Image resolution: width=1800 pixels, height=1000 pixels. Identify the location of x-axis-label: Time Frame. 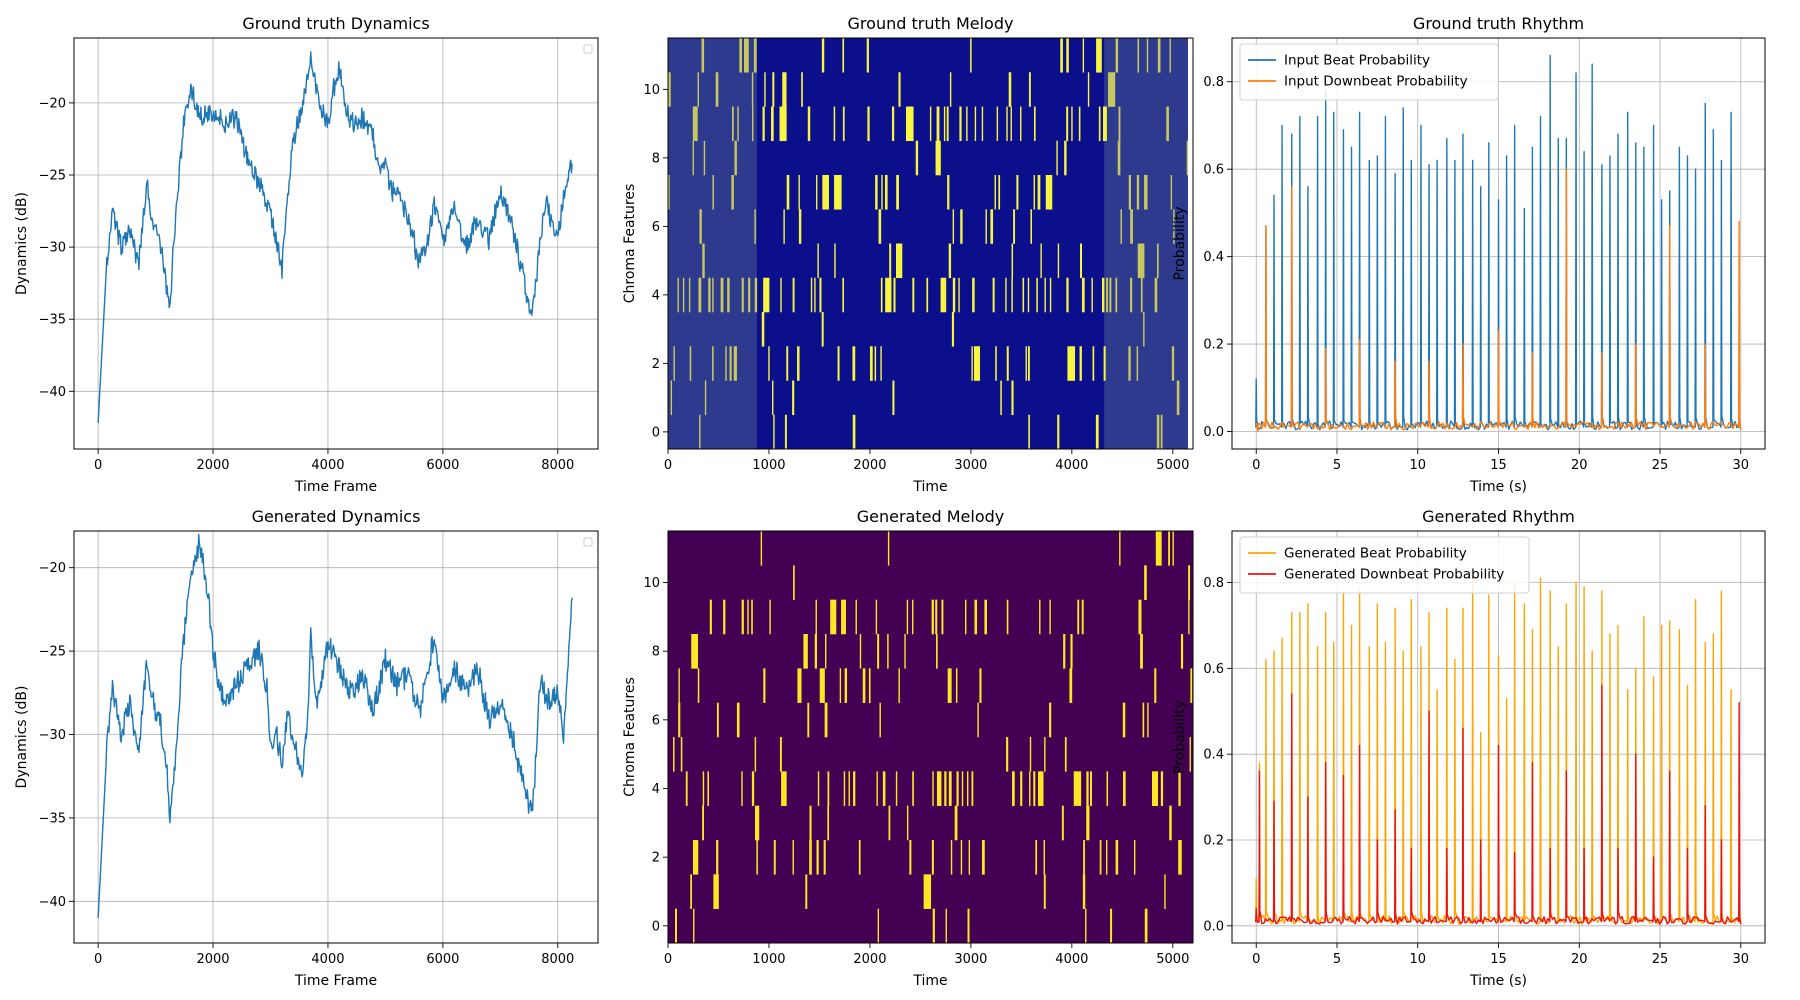
(335, 981).